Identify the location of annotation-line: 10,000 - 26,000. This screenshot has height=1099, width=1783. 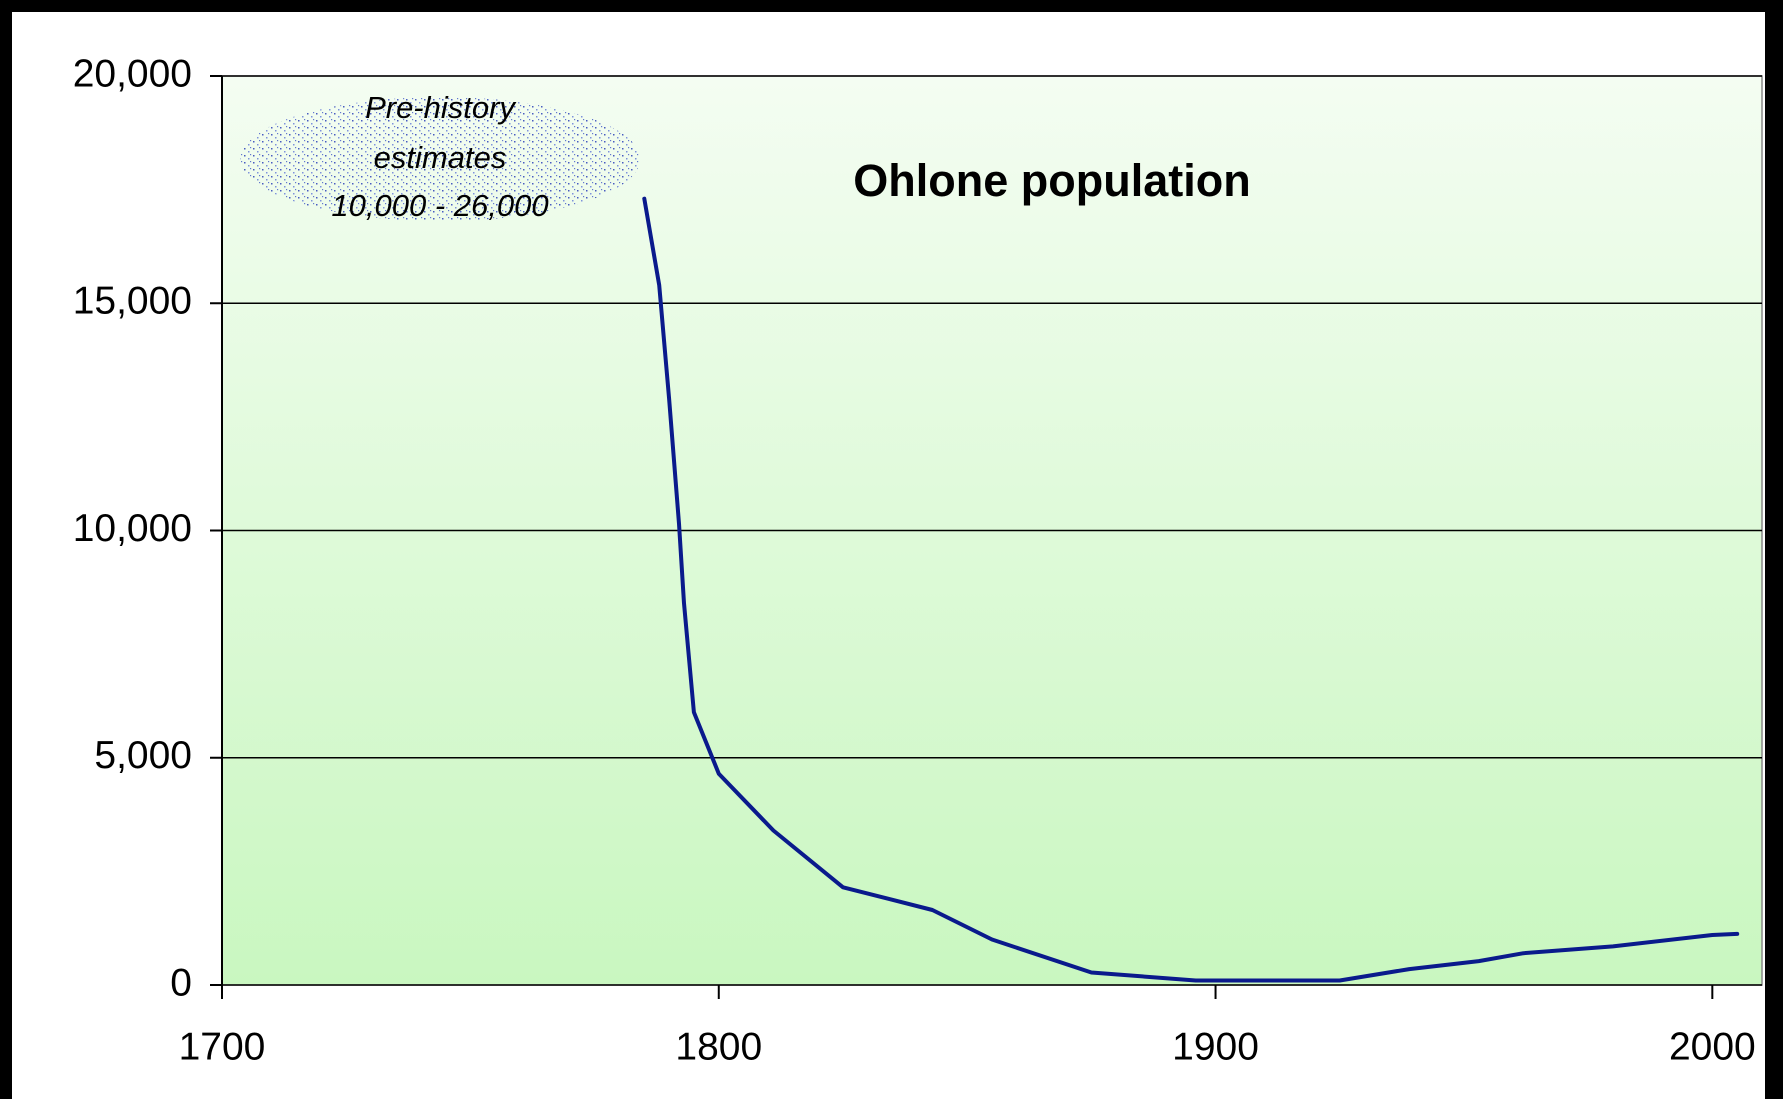
(439, 205).